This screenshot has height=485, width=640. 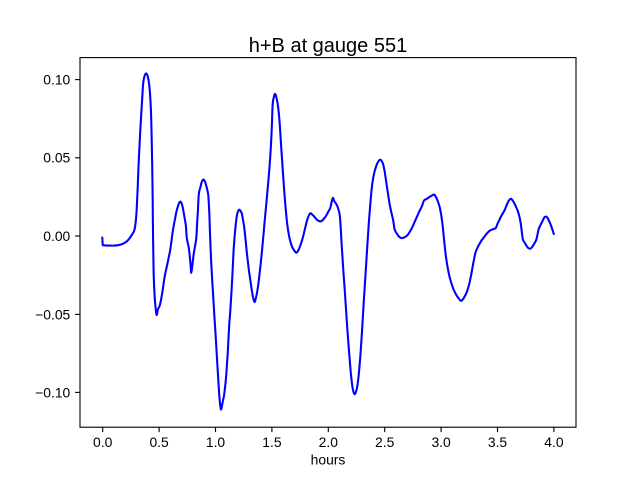 What do you see at coordinates (498, 442) in the screenshot?
I see `svg-text: 3.5` at bounding box center [498, 442].